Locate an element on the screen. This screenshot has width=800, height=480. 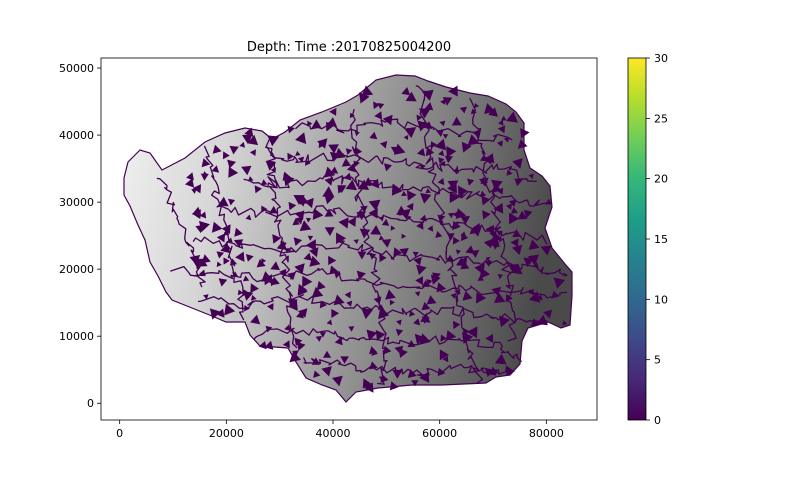
y-tick-label: 10000 is located at coordinates (76, 336).